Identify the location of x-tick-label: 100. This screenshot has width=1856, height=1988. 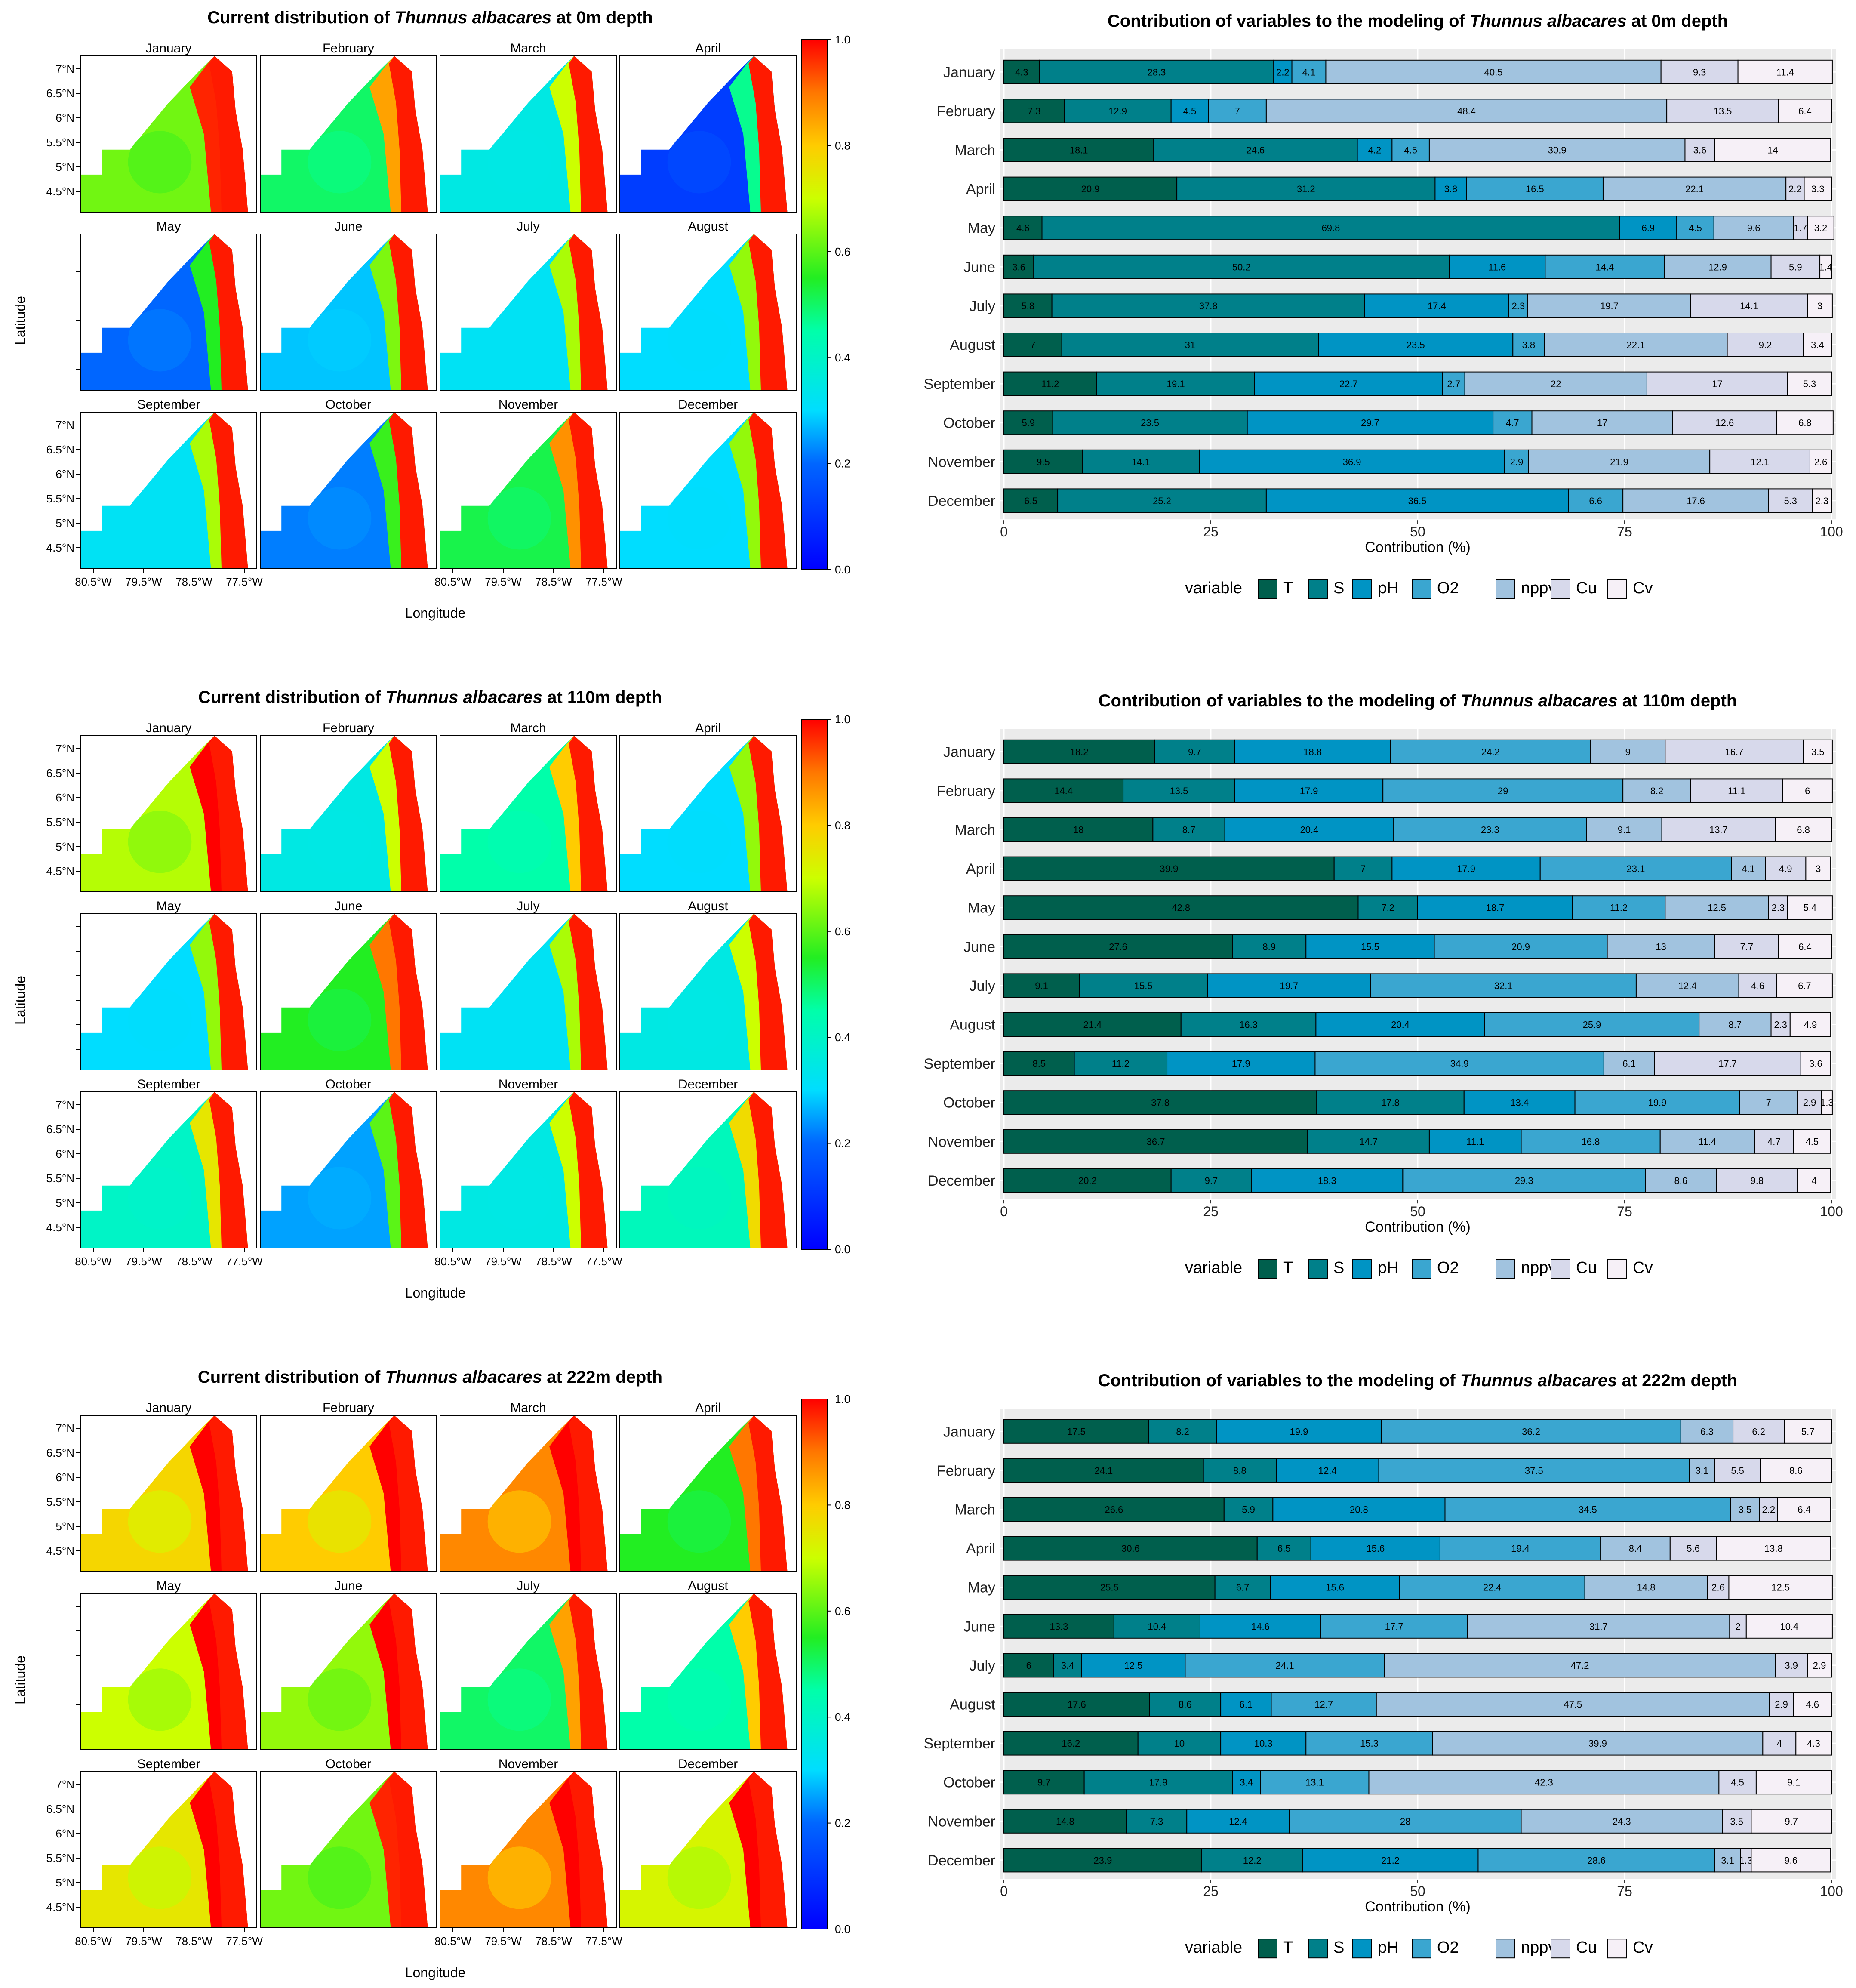
(1832, 1211).